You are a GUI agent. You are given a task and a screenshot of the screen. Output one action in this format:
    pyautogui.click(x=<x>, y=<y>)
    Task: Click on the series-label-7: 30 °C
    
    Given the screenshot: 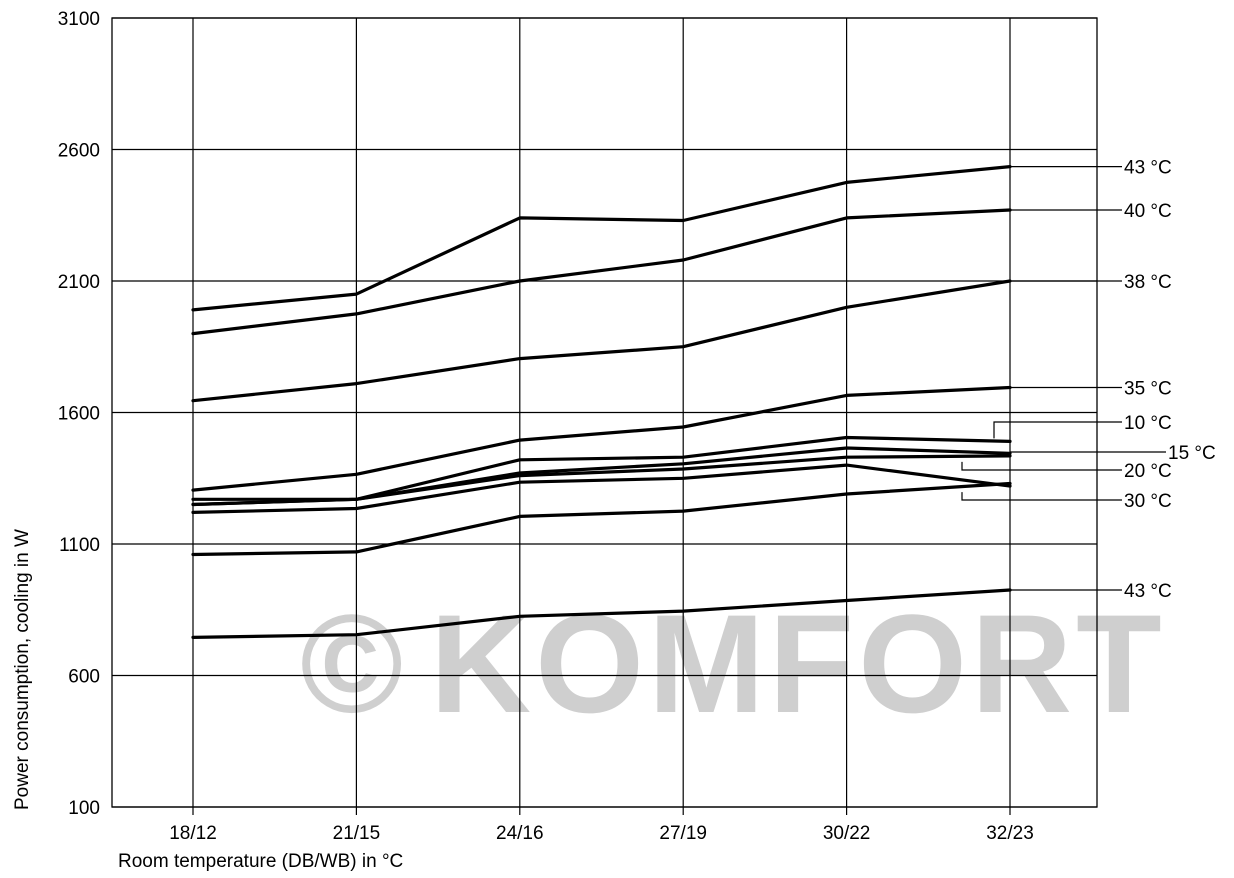 What is the action you would take?
    pyautogui.click(x=1148, y=501)
    